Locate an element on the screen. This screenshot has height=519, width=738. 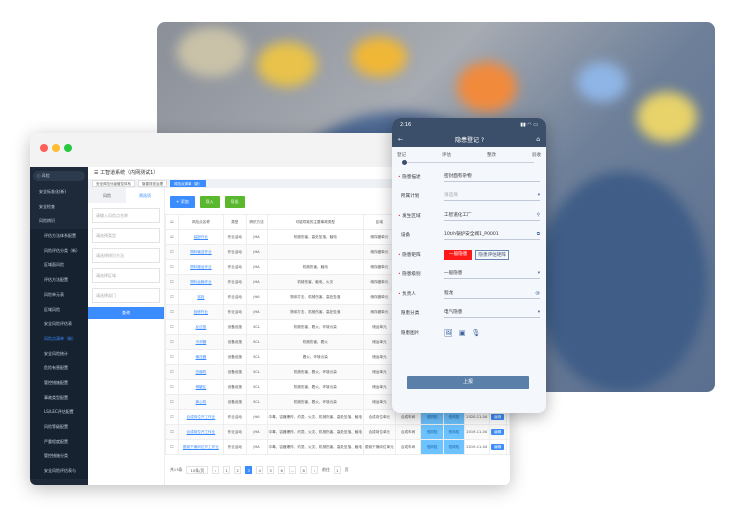
sidebar-item: 安全标准化(新) is located at coordinates (53, 191).